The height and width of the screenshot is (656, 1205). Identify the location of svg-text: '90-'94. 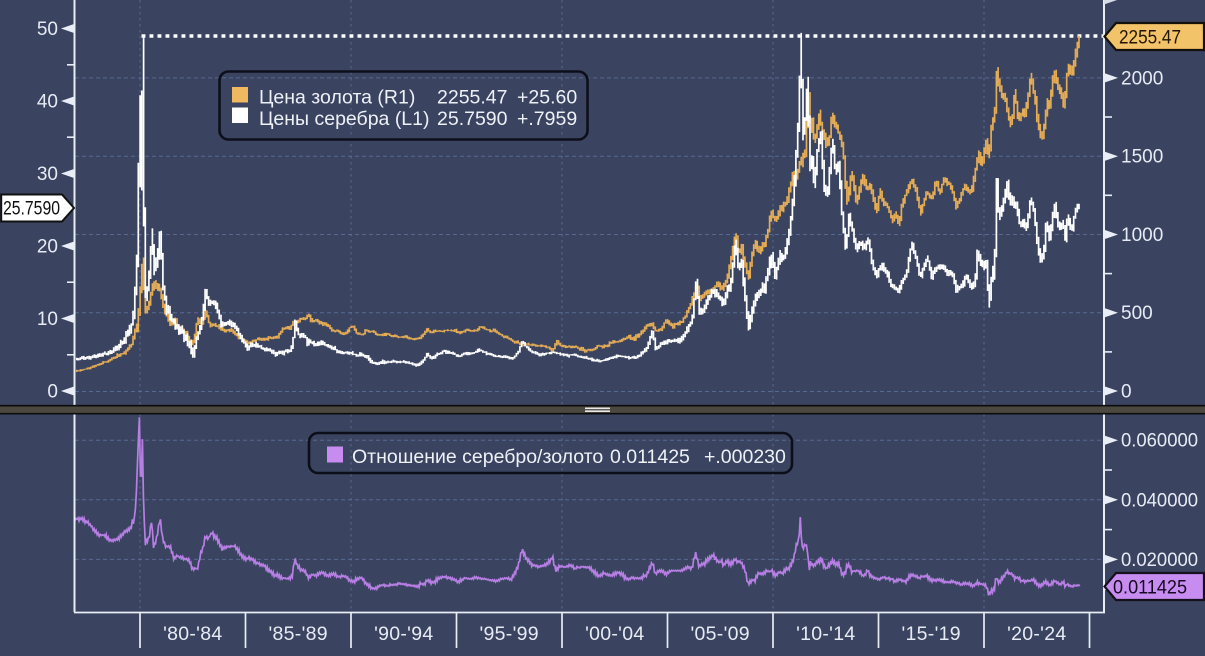
(403, 634).